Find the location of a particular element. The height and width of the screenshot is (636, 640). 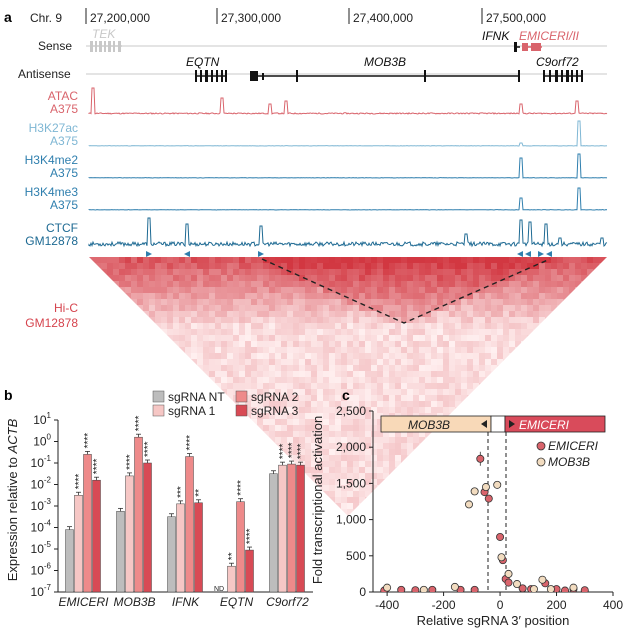

y-tick-label-c: 1,500 is located at coordinates (351, 483).